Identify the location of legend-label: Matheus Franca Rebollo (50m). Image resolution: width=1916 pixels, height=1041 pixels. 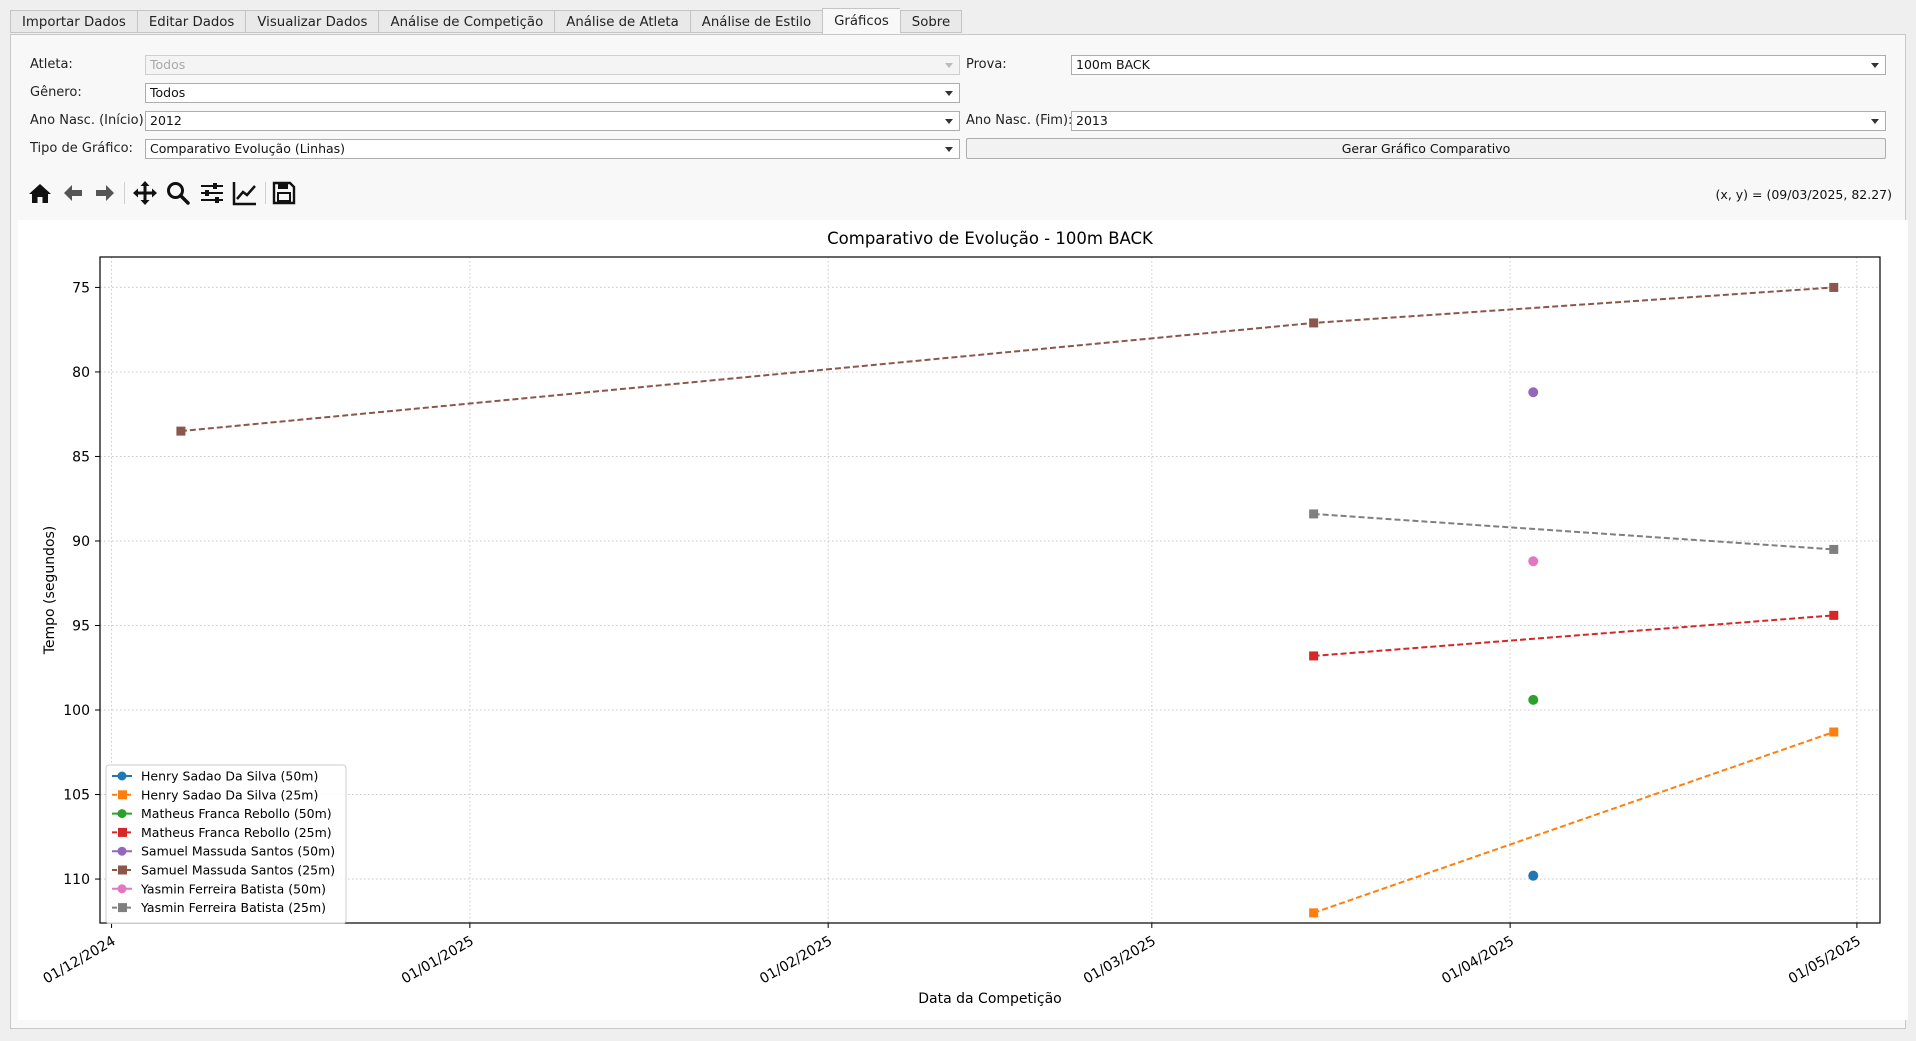
(236, 813).